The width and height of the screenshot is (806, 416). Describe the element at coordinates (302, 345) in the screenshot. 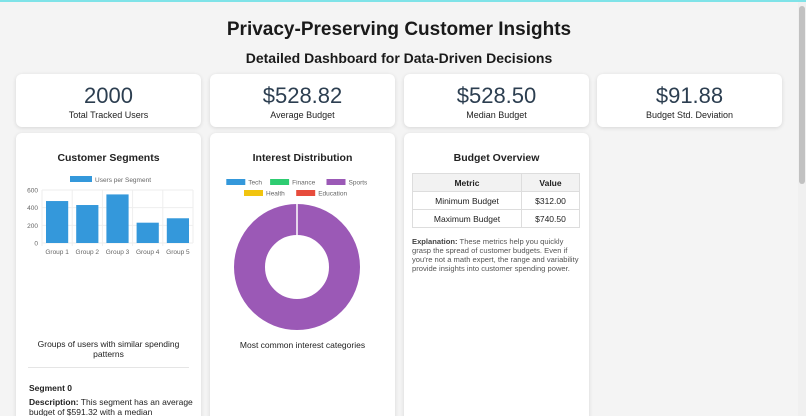

I see `interests-caption: Most common interest categories` at that location.